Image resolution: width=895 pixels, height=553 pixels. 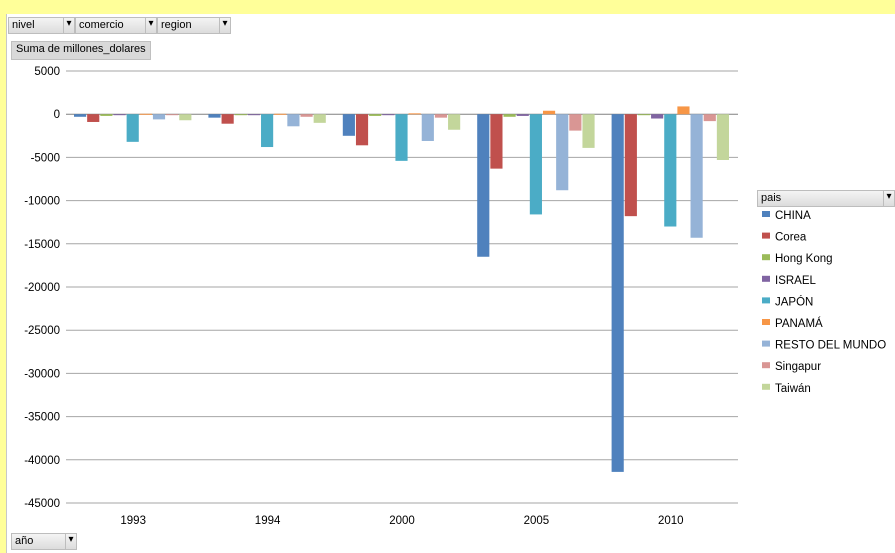 I want to click on bar-resto-del-mundo-1994, so click(x=293, y=120).